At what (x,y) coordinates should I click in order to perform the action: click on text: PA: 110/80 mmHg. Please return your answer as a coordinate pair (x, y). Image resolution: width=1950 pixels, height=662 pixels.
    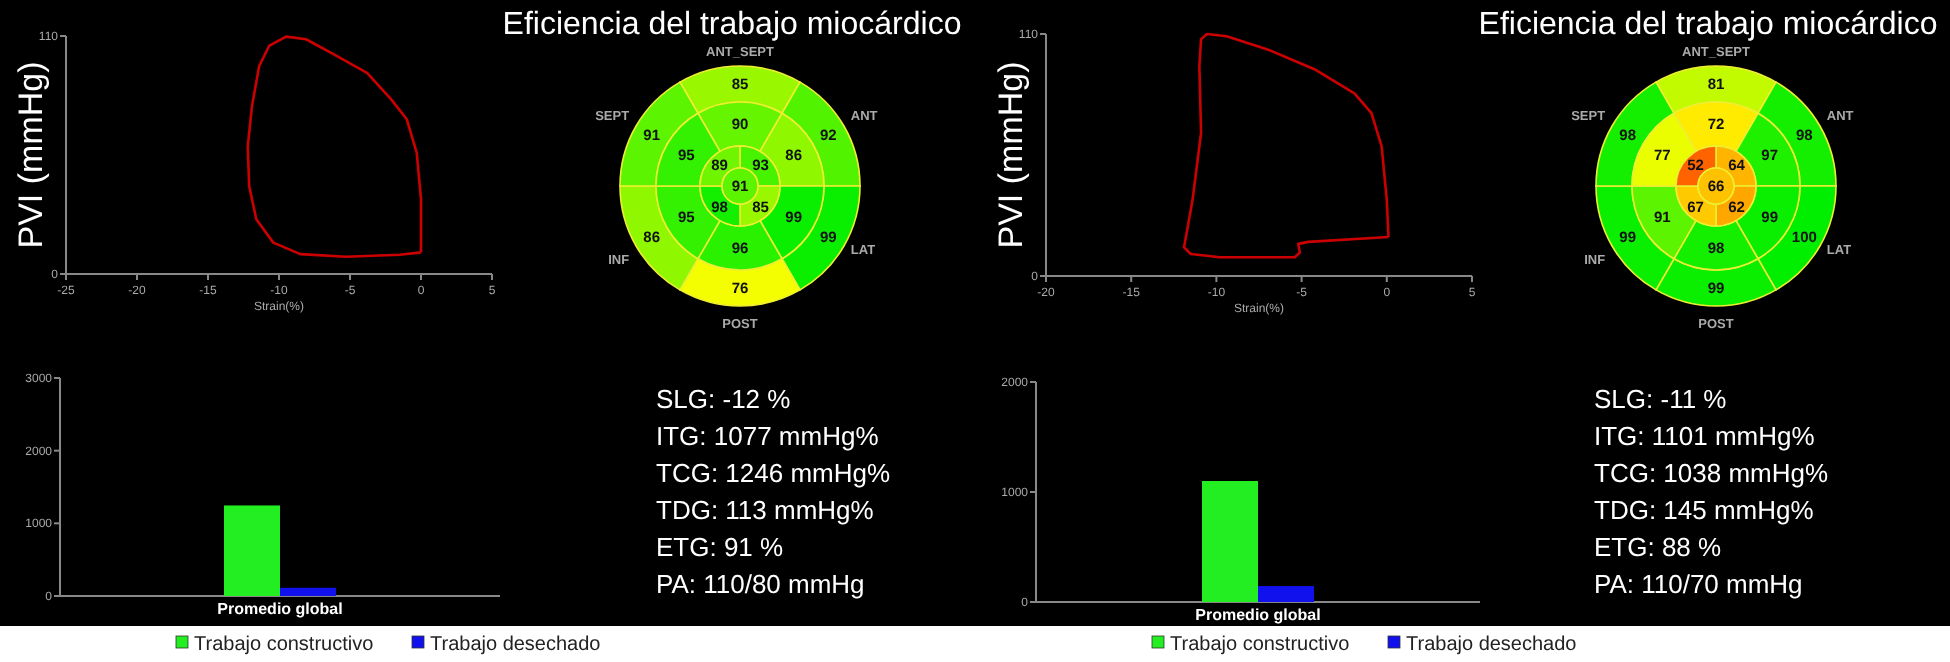
    Looking at the image, I should click on (760, 584).